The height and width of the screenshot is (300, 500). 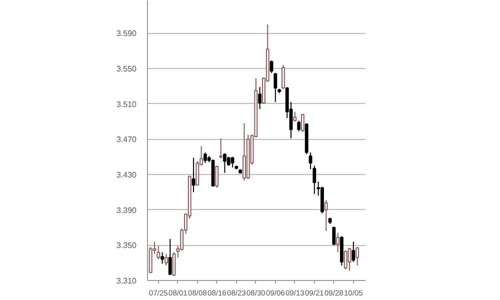 What do you see at coordinates (127, 139) in the screenshot?
I see `y-tick-label: 3.470` at bounding box center [127, 139].